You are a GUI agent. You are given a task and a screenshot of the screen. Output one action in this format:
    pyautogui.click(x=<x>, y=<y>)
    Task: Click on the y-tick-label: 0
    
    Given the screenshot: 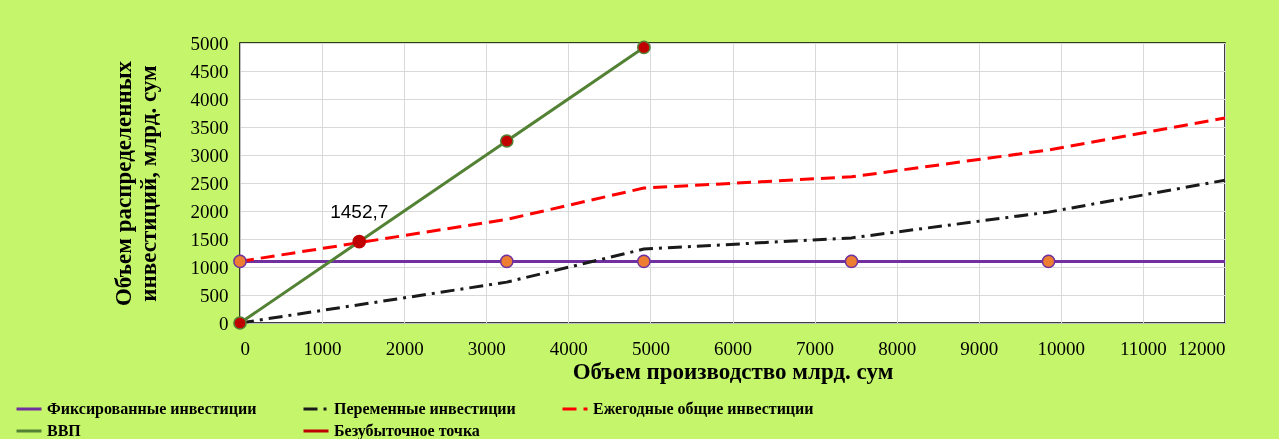 What is the action you would take?
    pyautogui.click(x=224, y=323)
    